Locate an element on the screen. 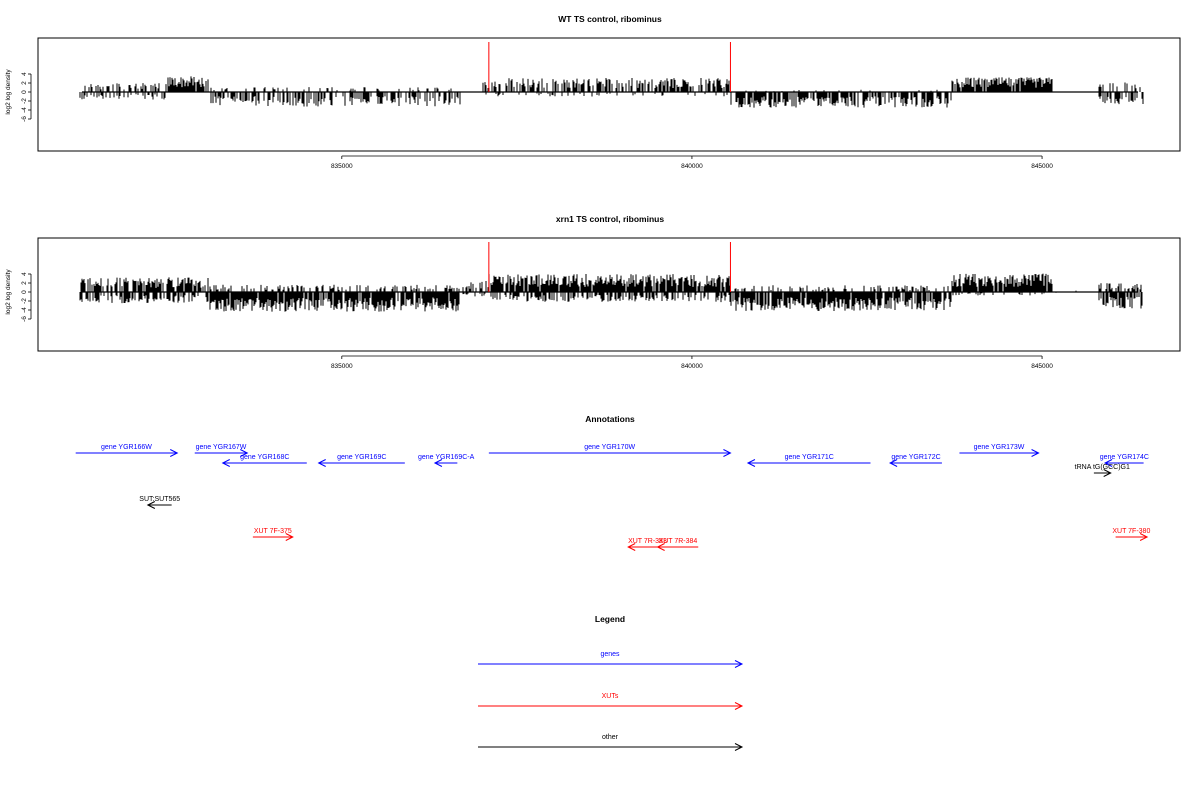 This screenshot has height=800, width=1200. feature-label: SUT:SUT565 is located at coordinates (159, 499).